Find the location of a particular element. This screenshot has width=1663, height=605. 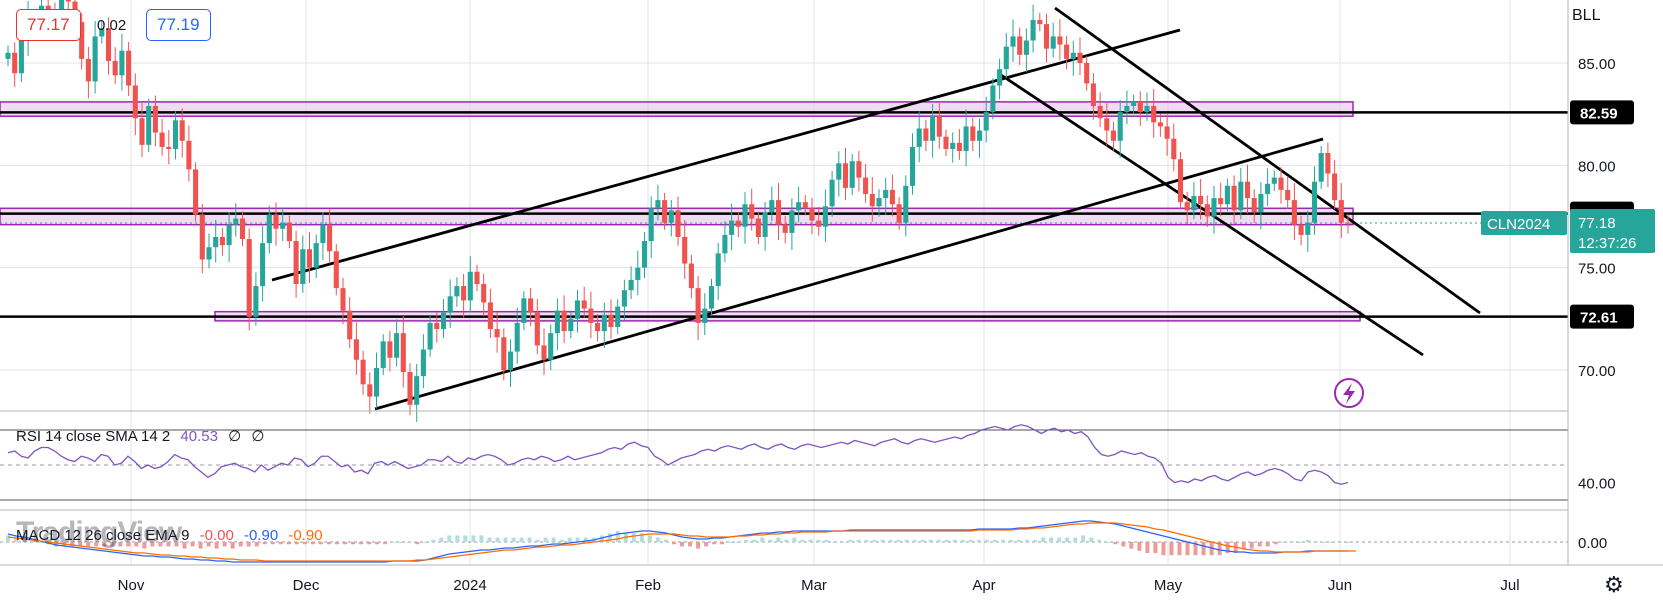

alert-icon is located at coordinates (1349, 393).